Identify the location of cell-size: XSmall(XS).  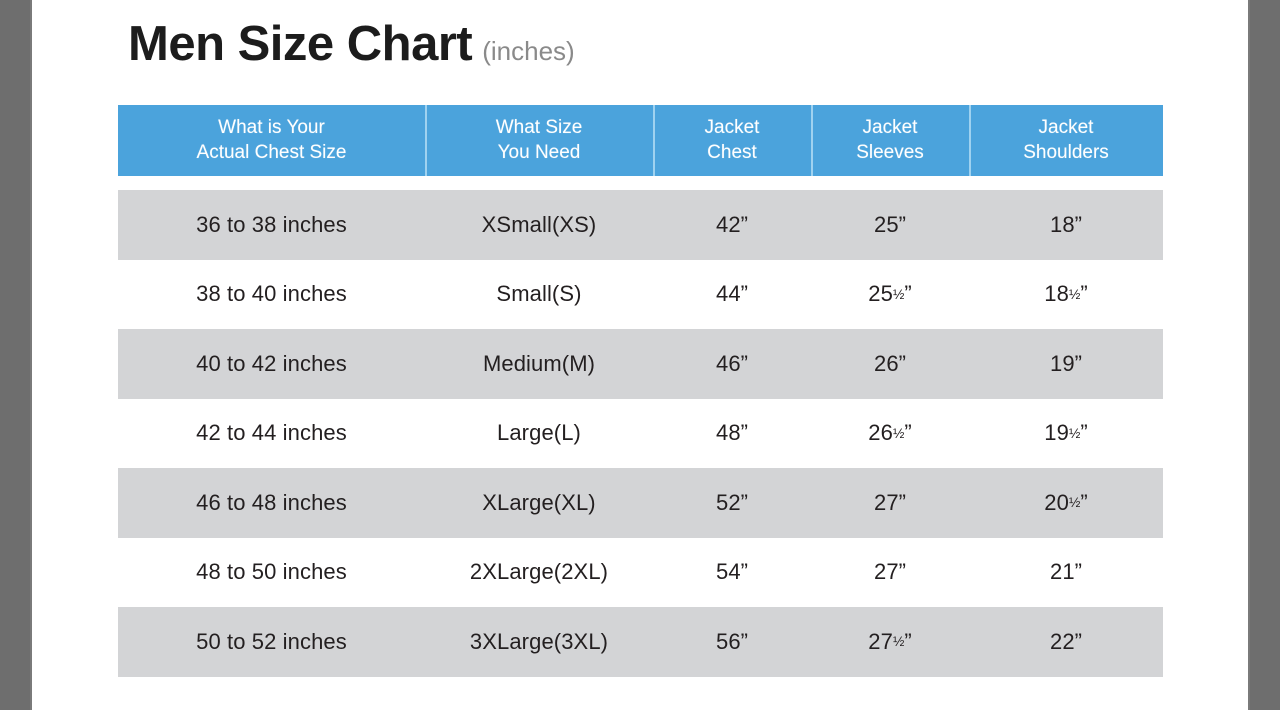
(539, 224).